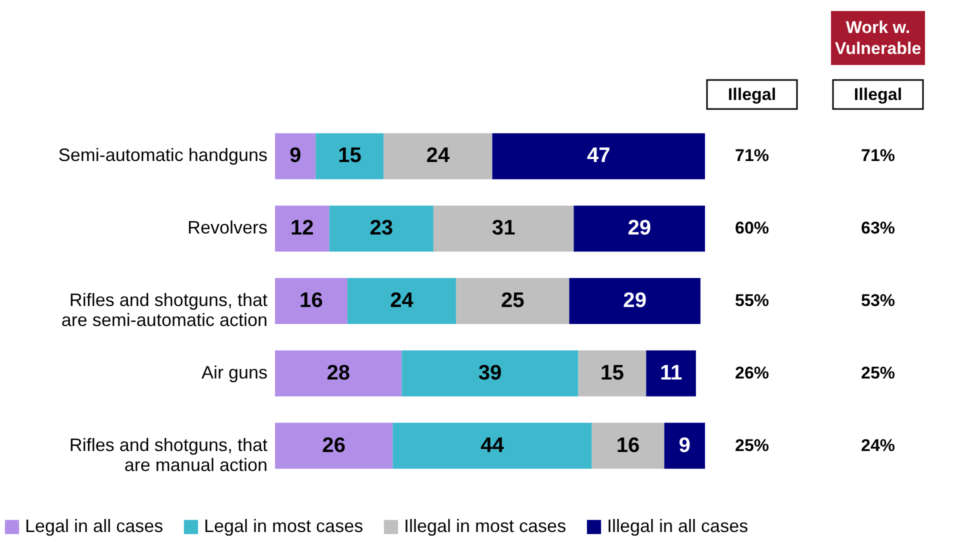 This screenshot has height=544, width=953. What do you see at coordinates (878, 445) in the screenshot?
I see `text: 24%` at bounding box center [878, 445].